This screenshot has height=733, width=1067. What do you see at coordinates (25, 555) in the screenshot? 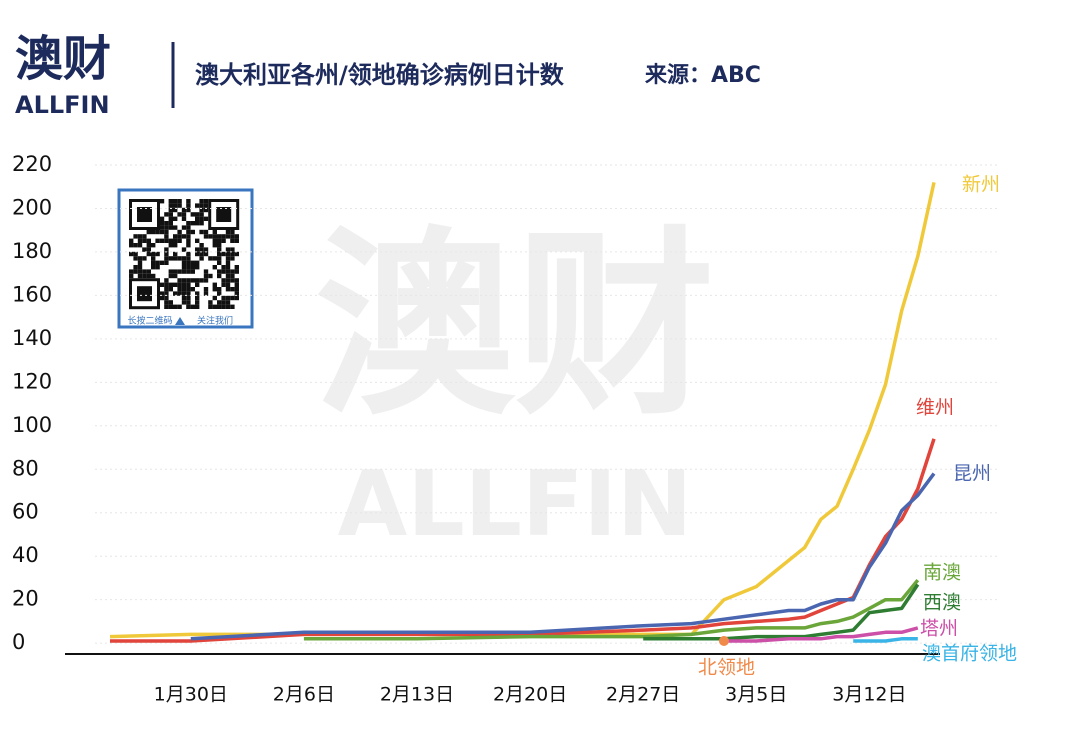
I see `y-tick-label: 40` at bounding box center [25, 555].